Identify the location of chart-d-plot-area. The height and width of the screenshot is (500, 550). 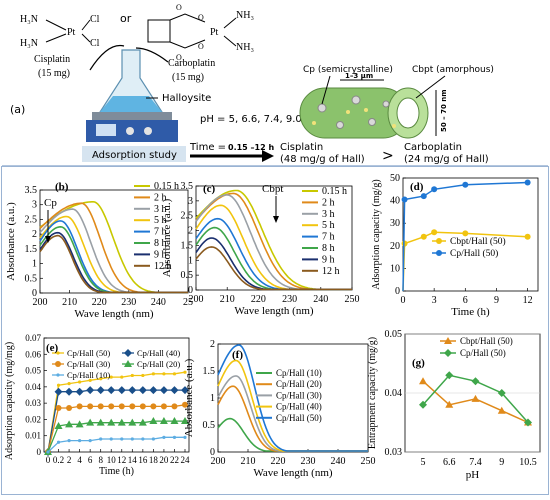
(470, 234).